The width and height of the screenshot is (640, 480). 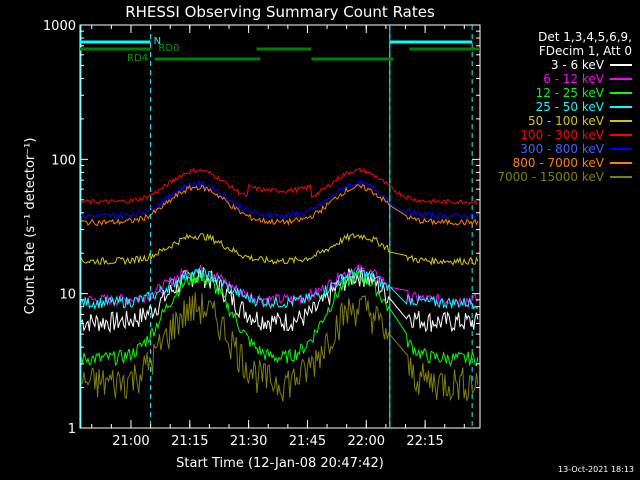 I want to click on legend-entry: 25 - 50 keV, so click(x=537, y=107).